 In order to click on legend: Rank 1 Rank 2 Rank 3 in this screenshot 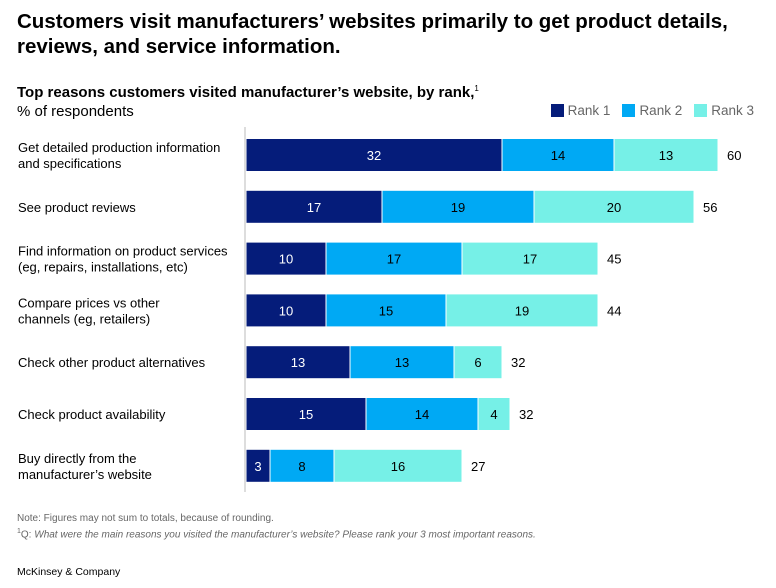, I will do `click(652, 110)`.